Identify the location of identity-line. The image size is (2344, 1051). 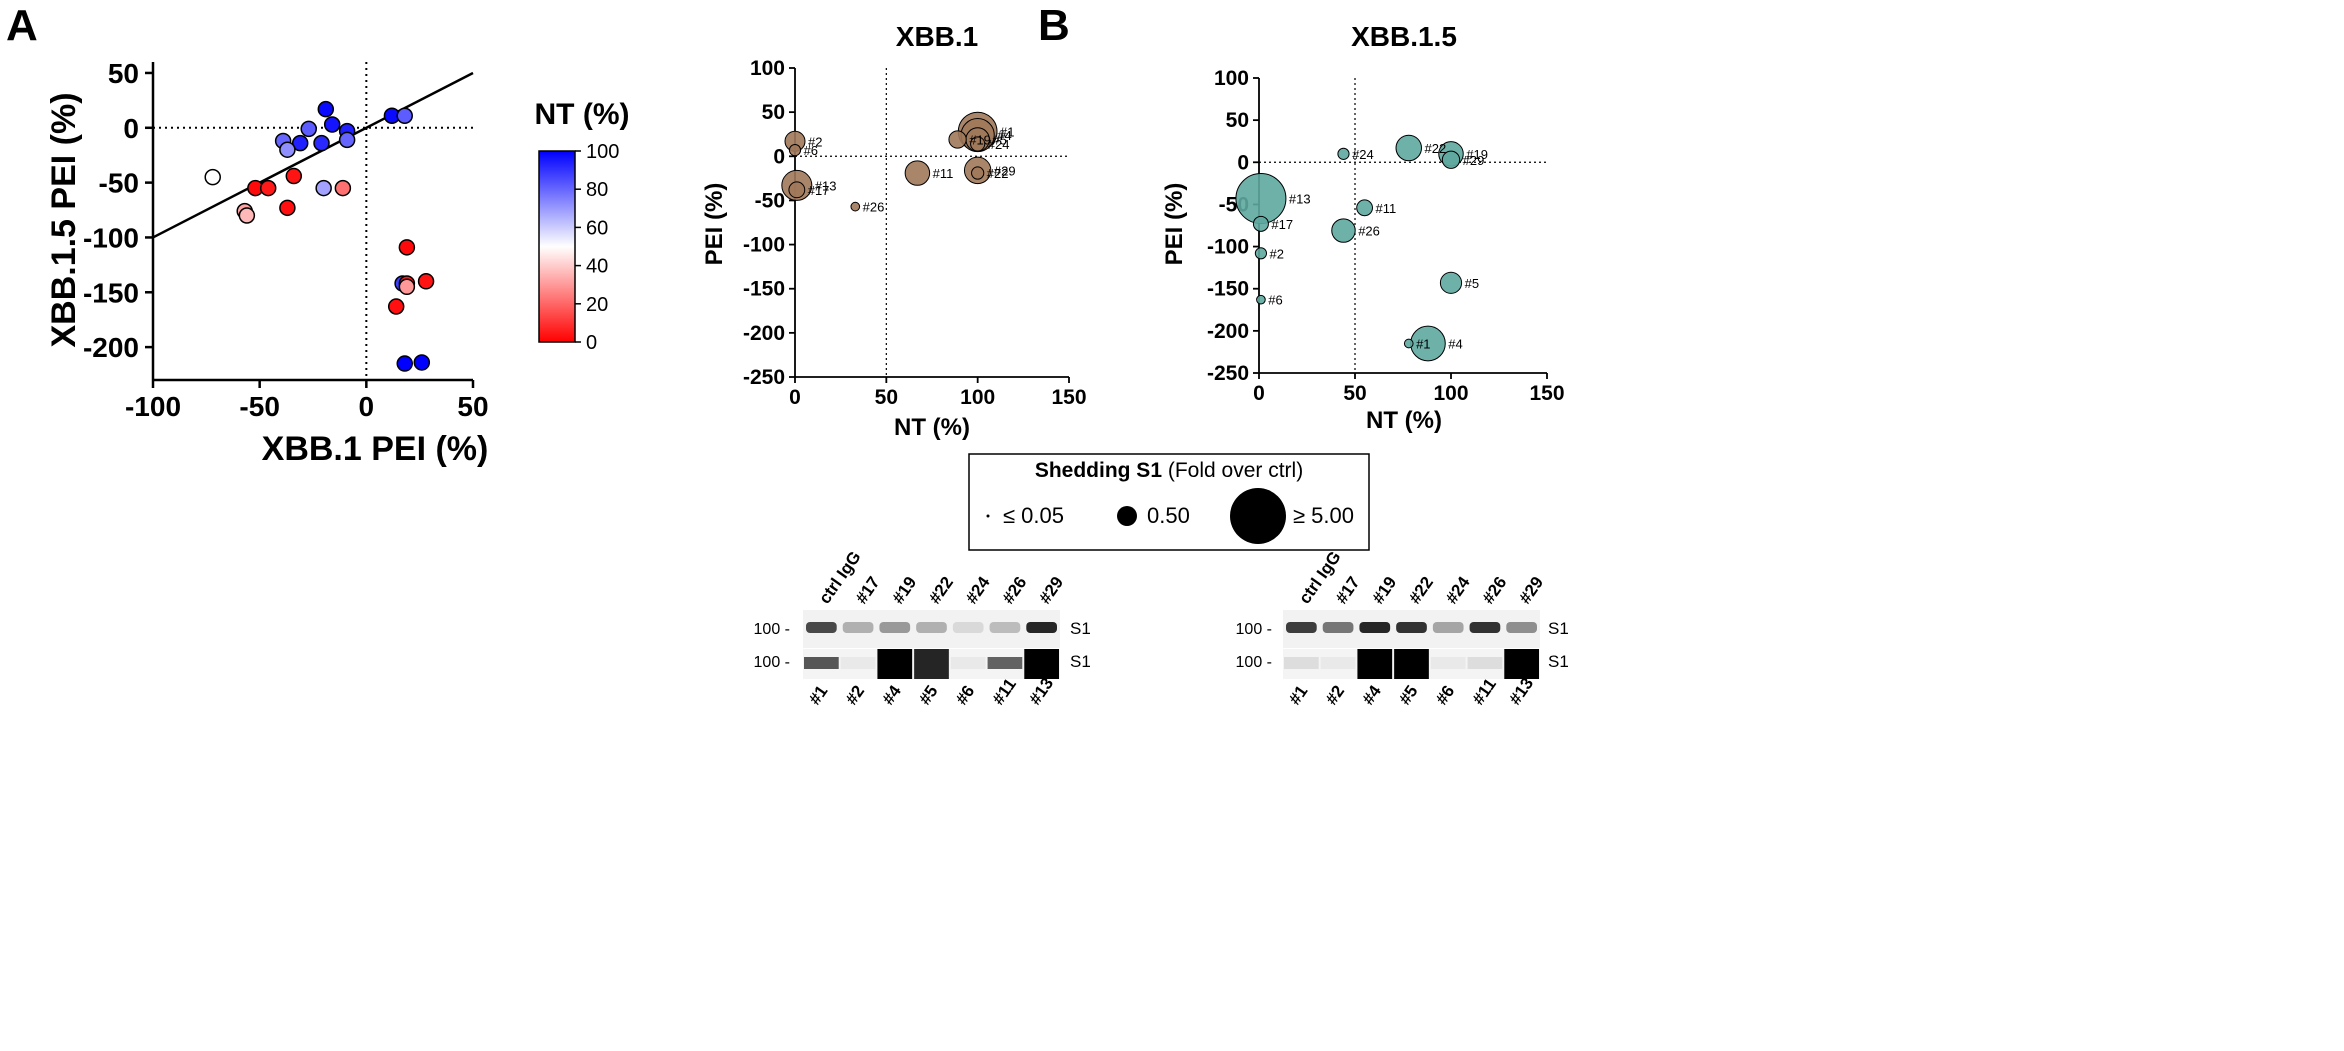
(313, 155).